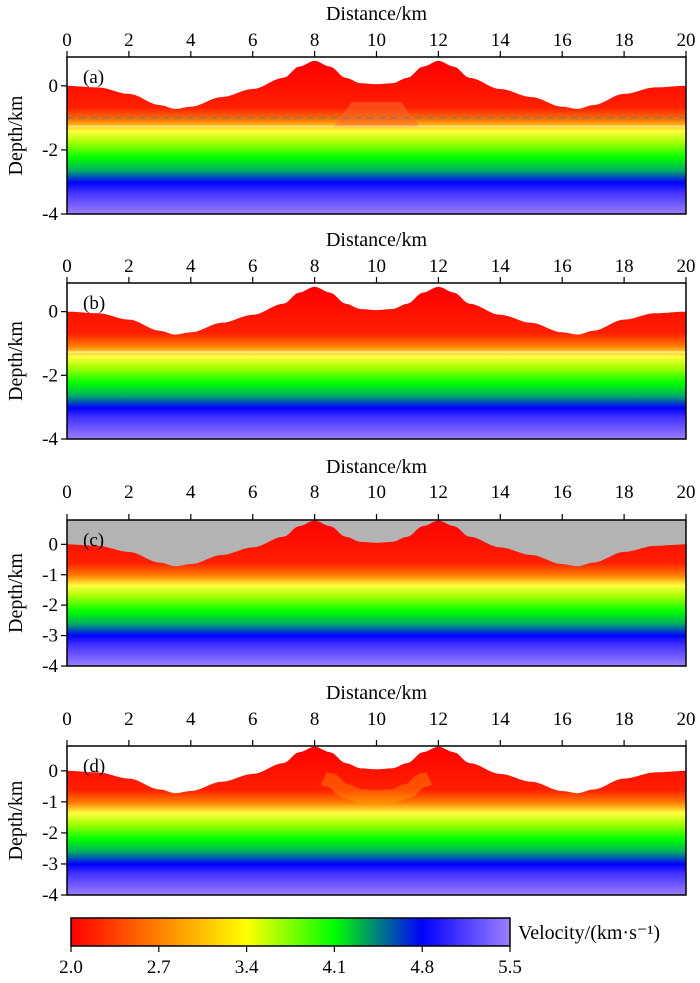  What do you see at coordinates (159, 967) in the screenshot?
I see `colorbar-tick-label: 2.7` at bounding box center [159, 967].